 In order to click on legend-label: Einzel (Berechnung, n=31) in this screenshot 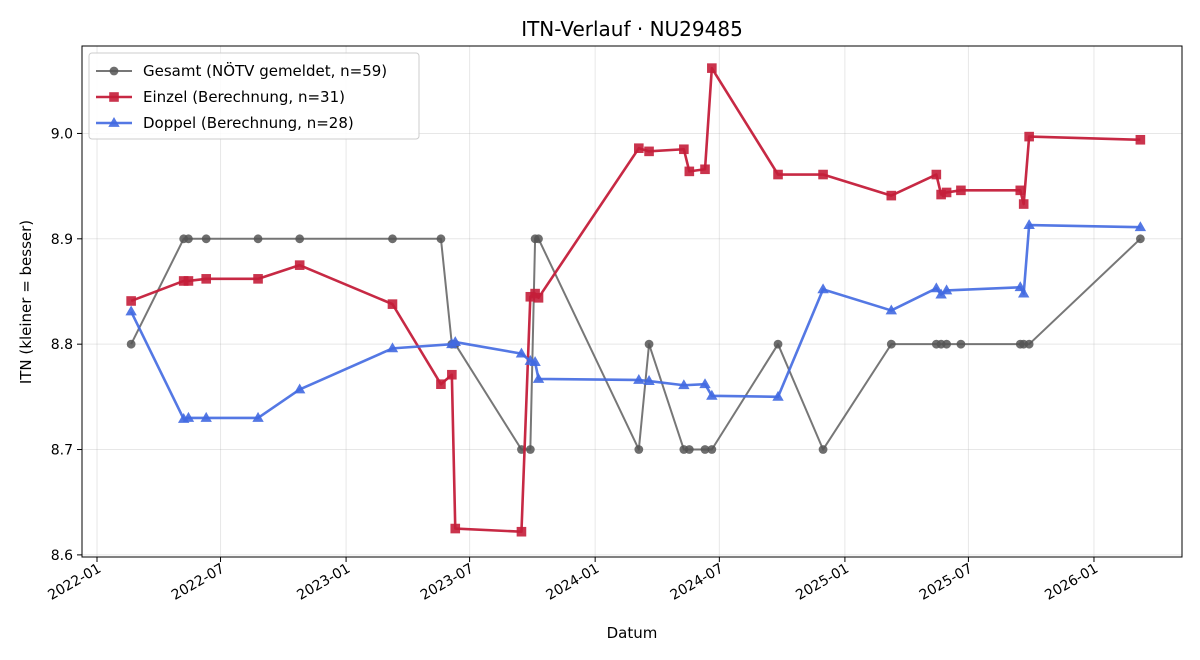, I will do `click(244, 97)`.